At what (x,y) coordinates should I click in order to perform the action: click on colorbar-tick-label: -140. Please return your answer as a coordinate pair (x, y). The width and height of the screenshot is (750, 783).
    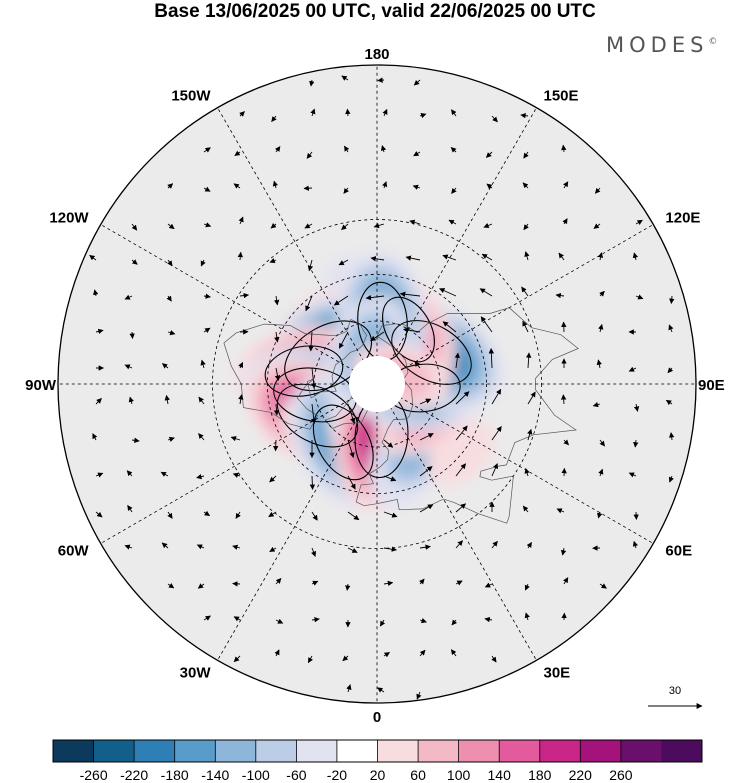
    Looking at the image, I should click on (215, 775).